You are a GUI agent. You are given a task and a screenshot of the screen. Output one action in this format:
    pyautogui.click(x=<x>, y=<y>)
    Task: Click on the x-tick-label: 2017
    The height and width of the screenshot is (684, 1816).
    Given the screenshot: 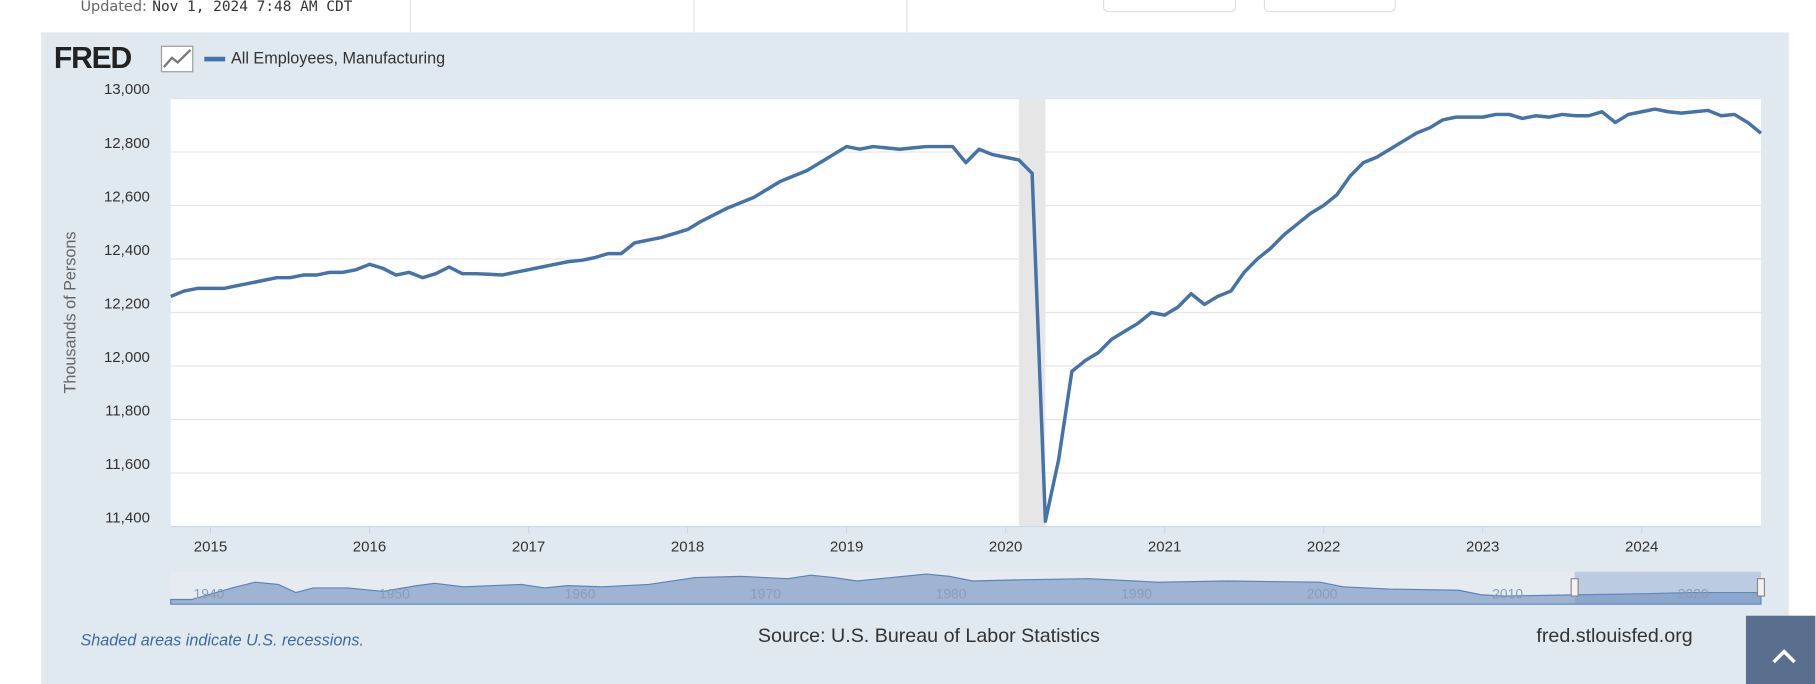 What is the action you would take?
    pyautogui.click(x=528, y=546)
    